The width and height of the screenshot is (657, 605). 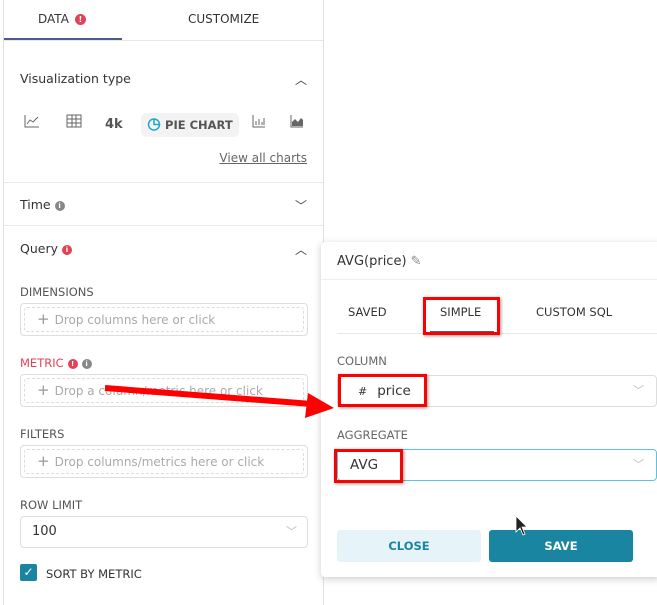 I want to click on annotation-box-simple, so click(x=461, y=316).